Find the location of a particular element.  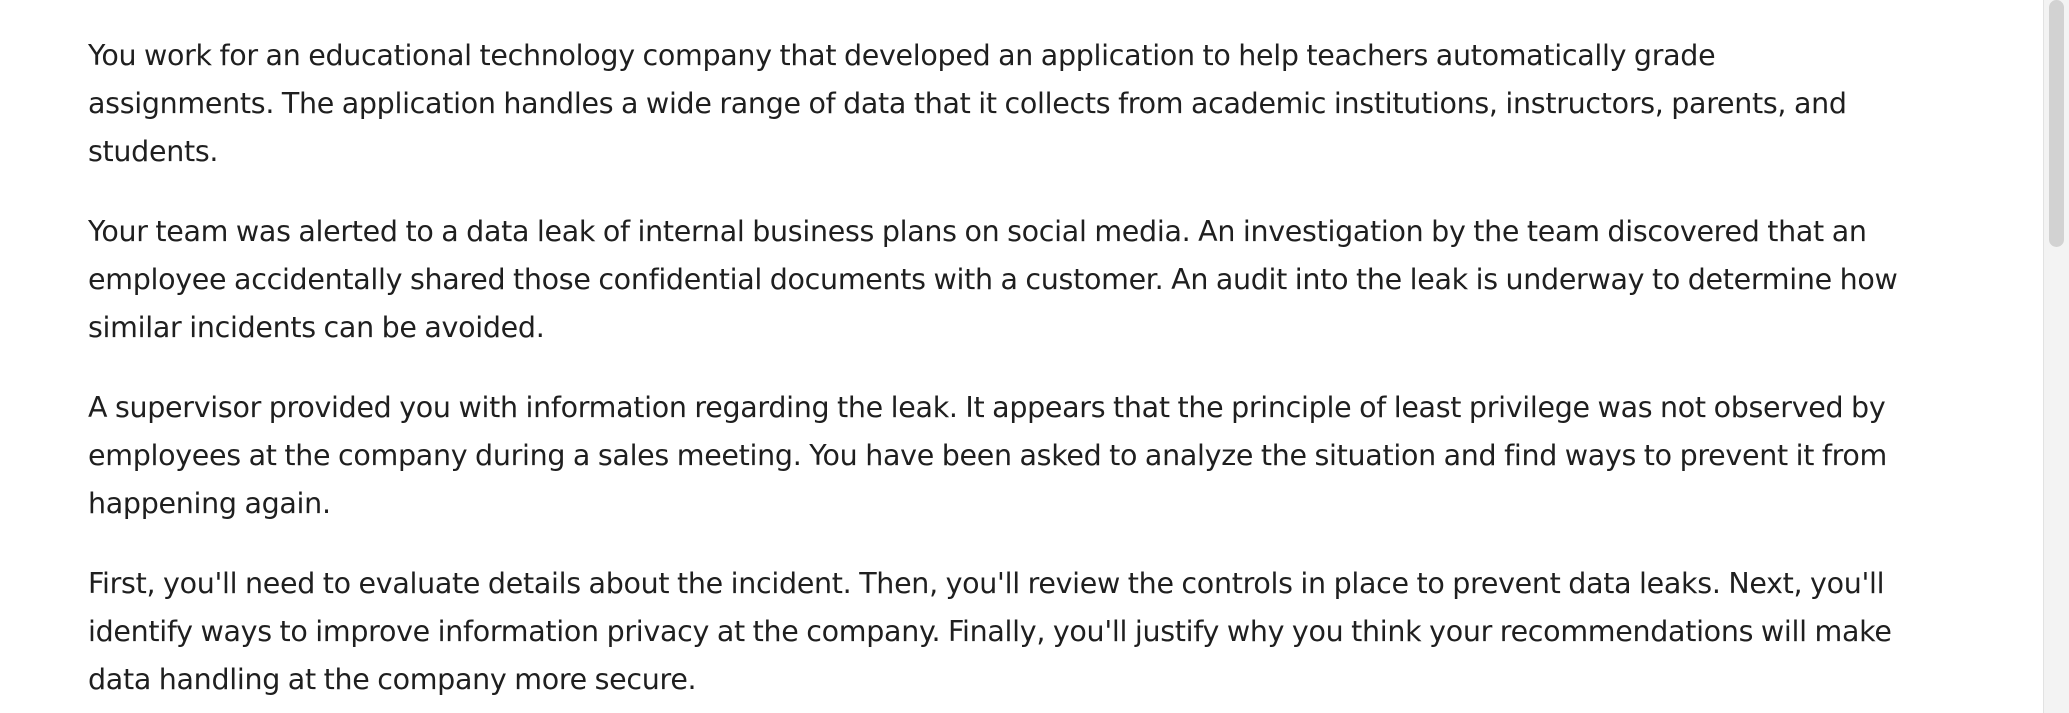

vertical-scrollbar is located at coordinates (2056, 356).